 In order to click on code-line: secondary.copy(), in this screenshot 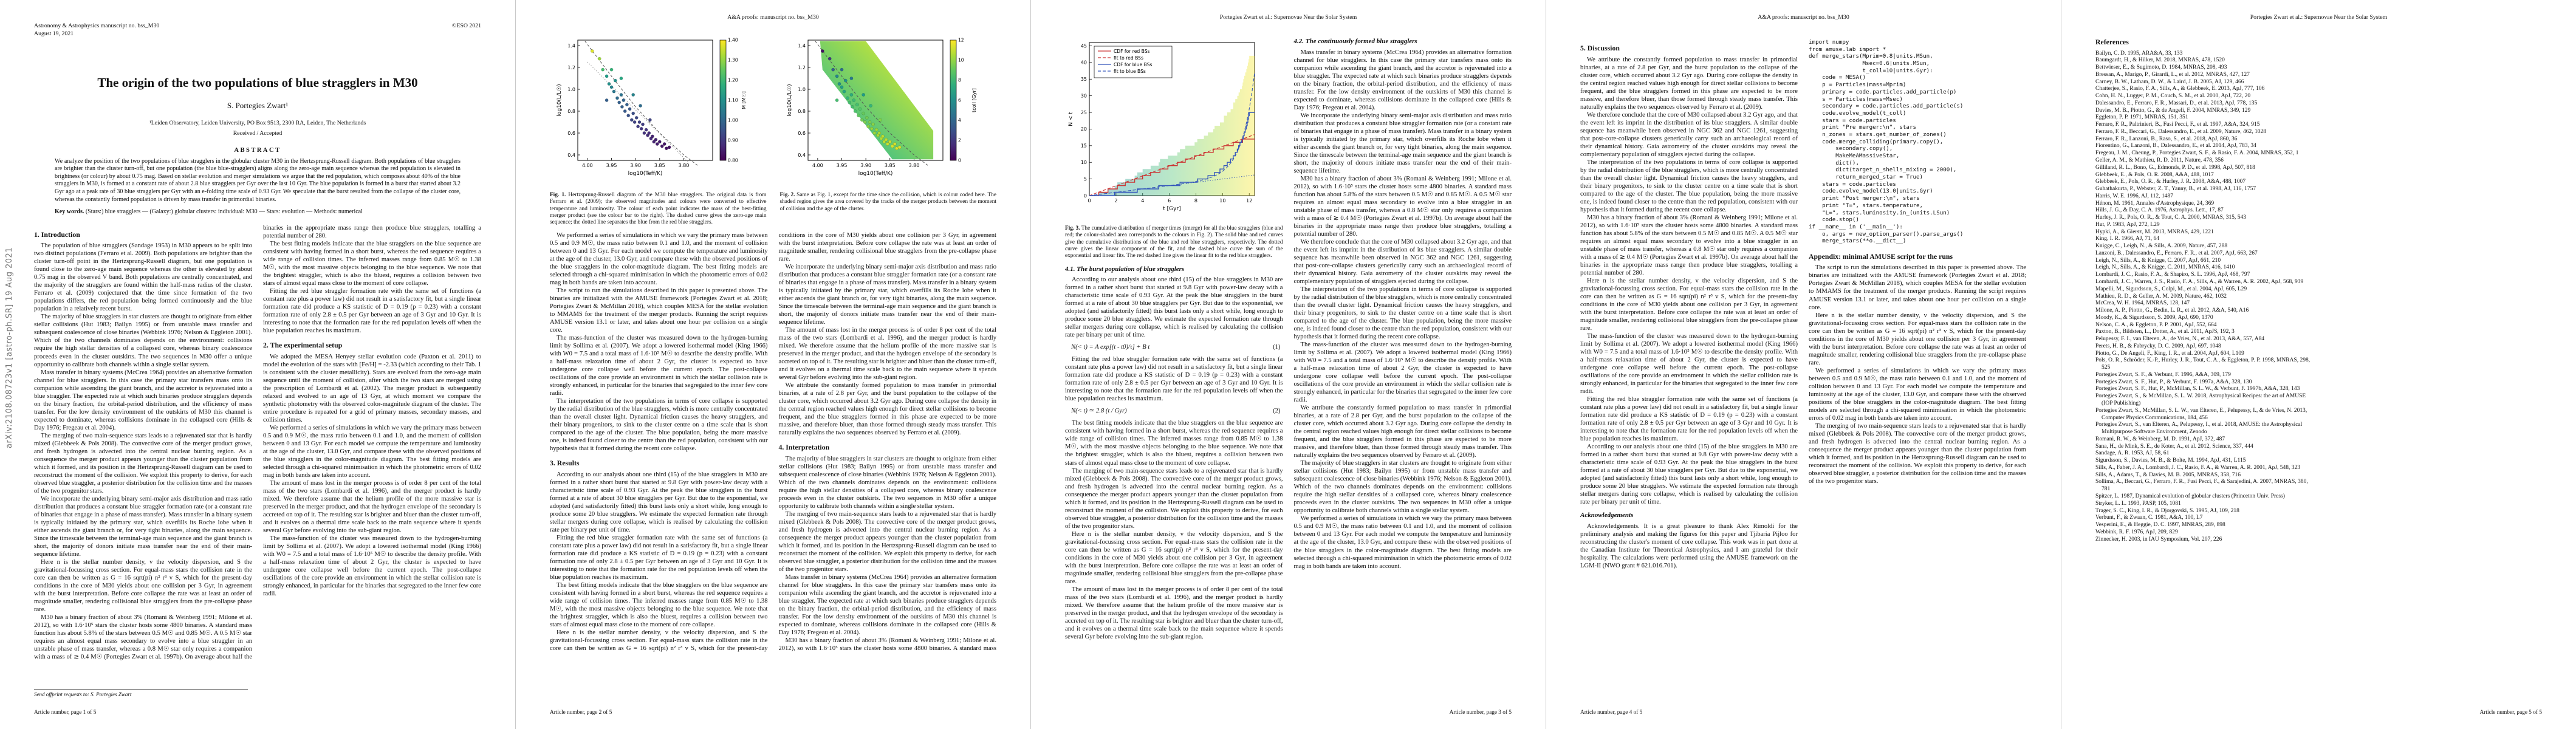, I will do `click(1851, 149)`.